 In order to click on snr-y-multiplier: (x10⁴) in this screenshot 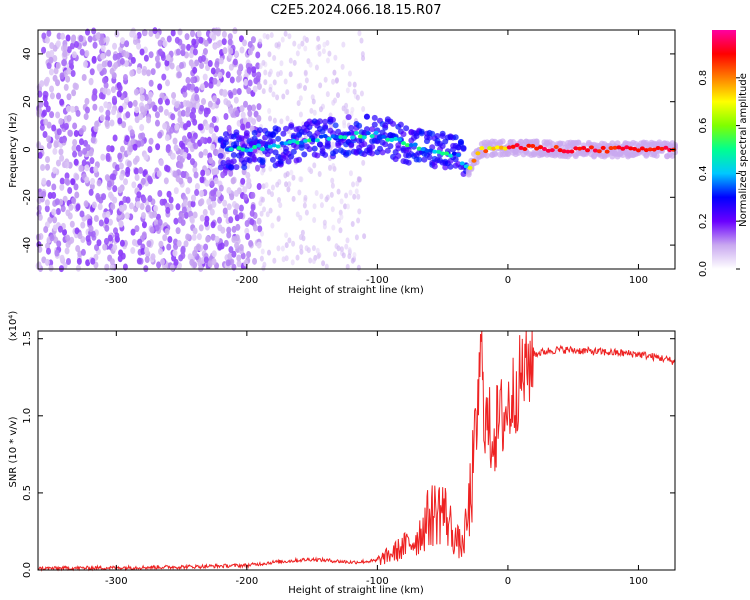, I will do `click(13, 326)`.